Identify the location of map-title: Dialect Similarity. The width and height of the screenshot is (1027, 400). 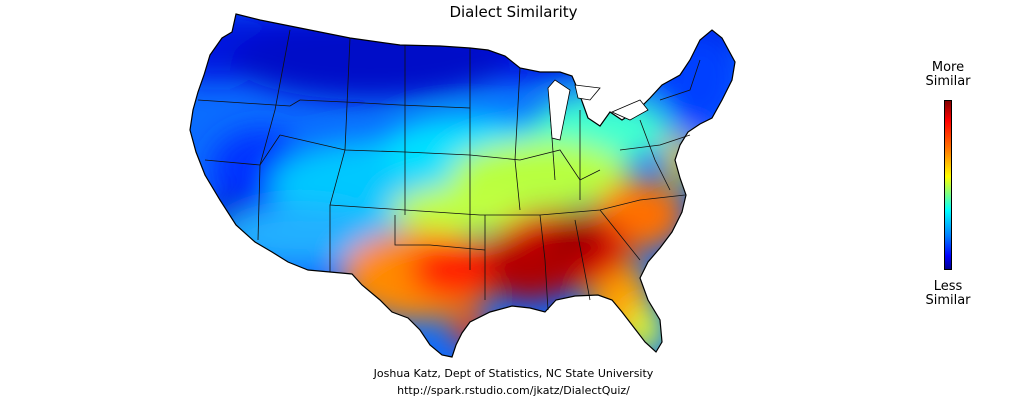
(513, 12).